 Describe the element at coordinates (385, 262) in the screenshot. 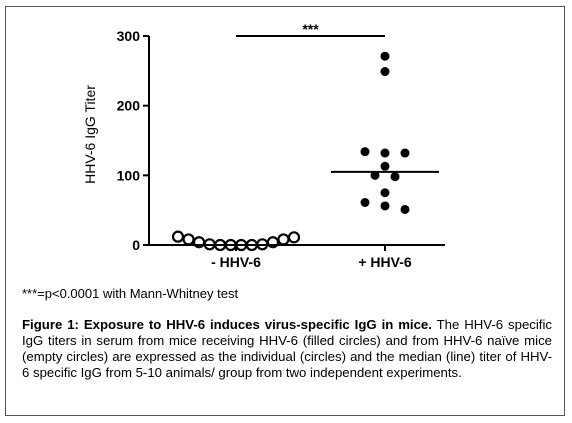

I see `x-tick-label: + HHV-6` at that location.